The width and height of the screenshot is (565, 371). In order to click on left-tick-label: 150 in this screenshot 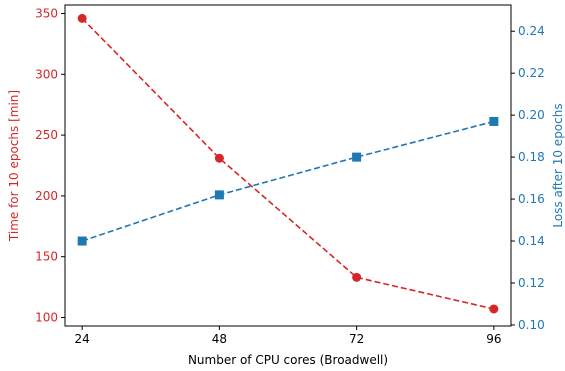, I will do `click(46, 257)`.